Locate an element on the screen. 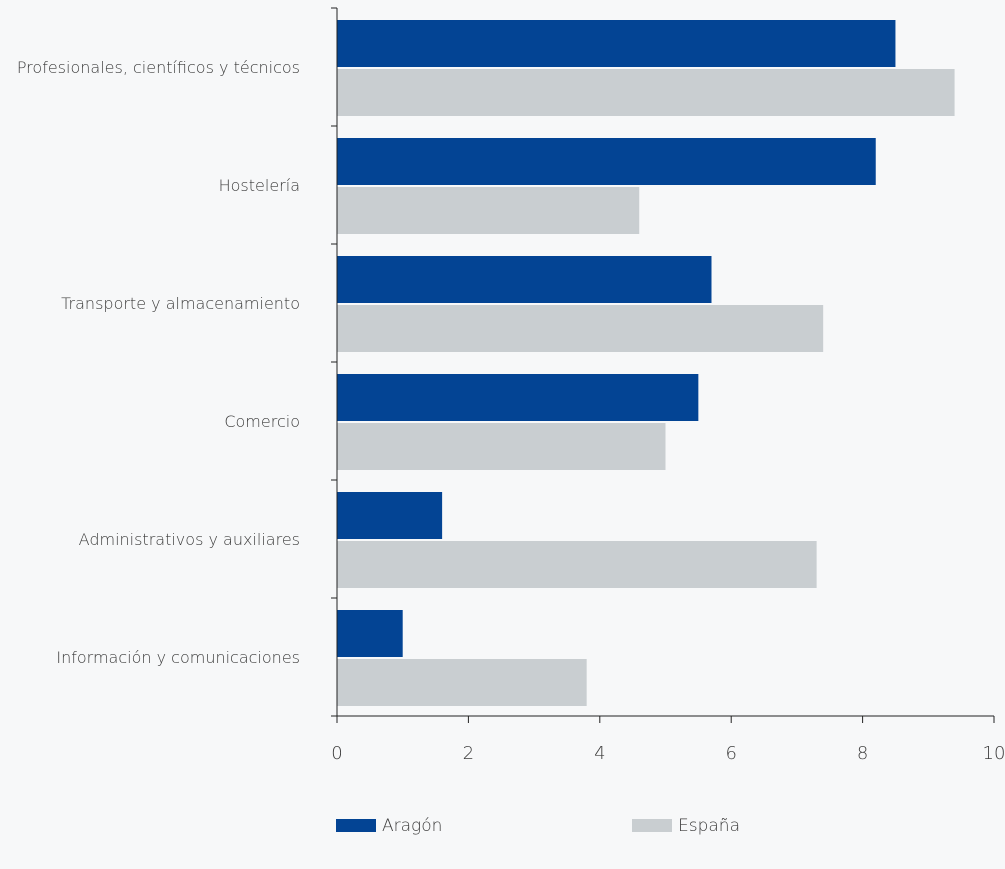  x-tick-label: 2 is located at coordinates (468, 753).